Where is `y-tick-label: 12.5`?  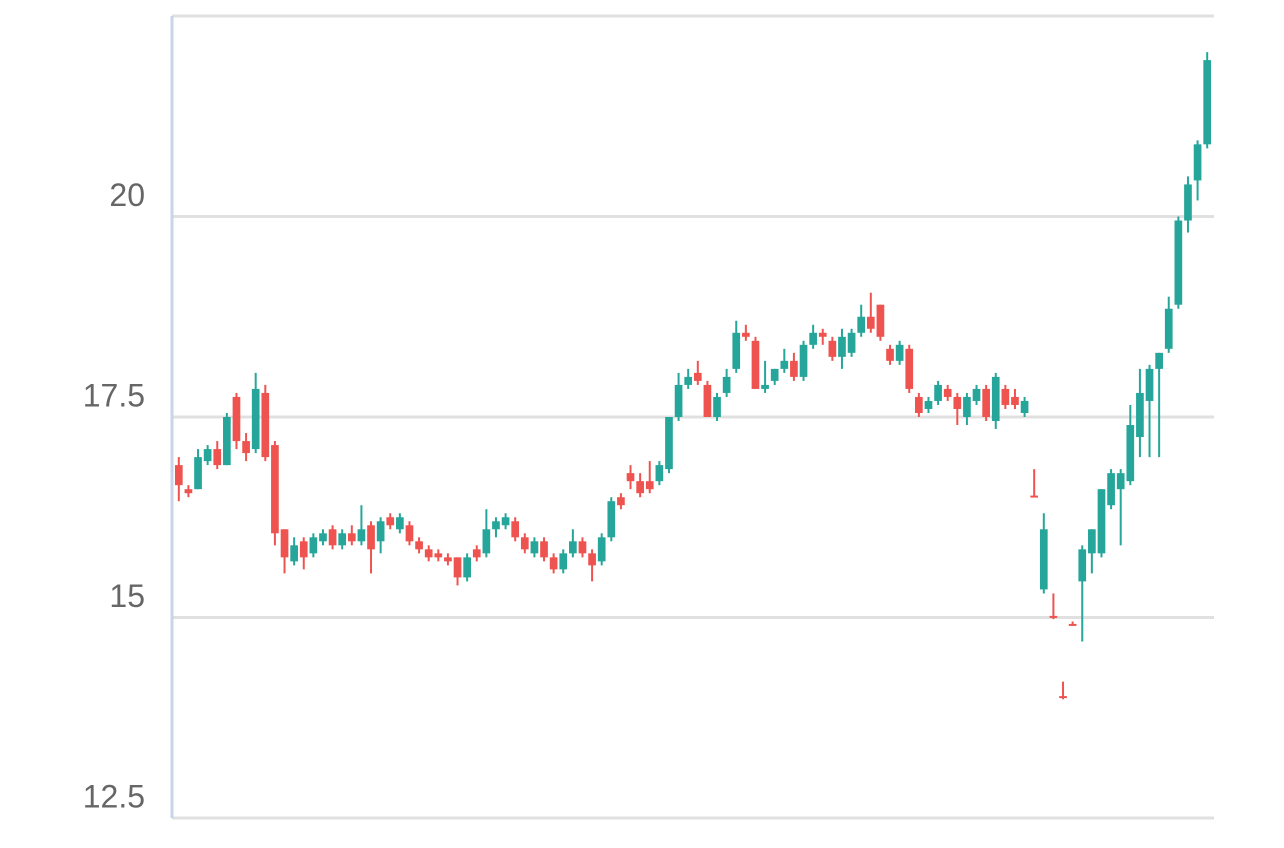 y-tick-label: 12.5 is located at coordinates (114, 796).